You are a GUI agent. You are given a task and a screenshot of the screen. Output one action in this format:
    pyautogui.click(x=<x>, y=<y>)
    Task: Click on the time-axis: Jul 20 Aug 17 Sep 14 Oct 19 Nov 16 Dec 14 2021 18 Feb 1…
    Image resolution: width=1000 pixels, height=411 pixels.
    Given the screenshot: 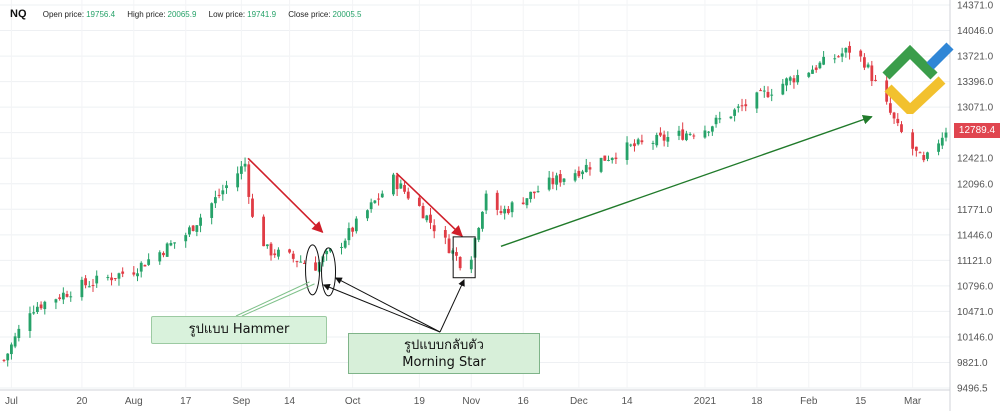 What is the action you would take?
    pyautogui.click(x=475, y=398)
    